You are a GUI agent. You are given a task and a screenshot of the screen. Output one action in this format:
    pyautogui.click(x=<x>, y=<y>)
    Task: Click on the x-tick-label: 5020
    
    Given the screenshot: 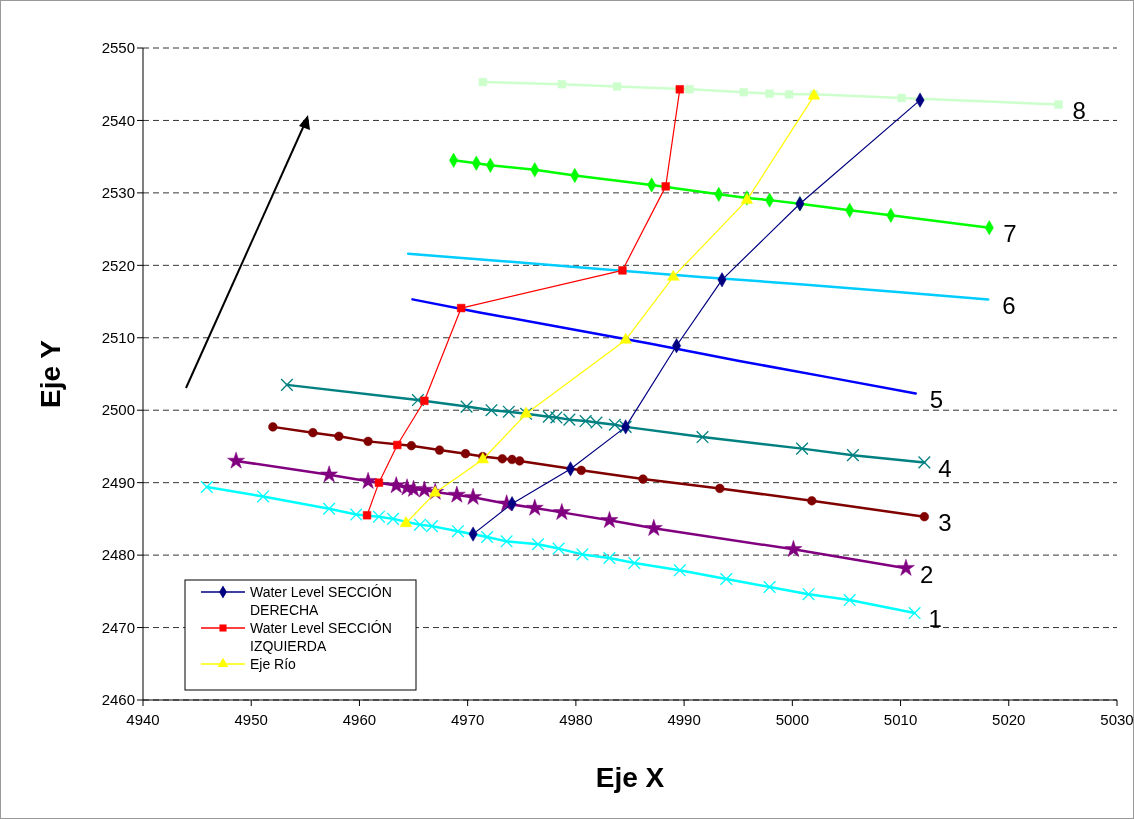 What is the action you would take?
    pyautogui.click(x=1009, y=719)
    